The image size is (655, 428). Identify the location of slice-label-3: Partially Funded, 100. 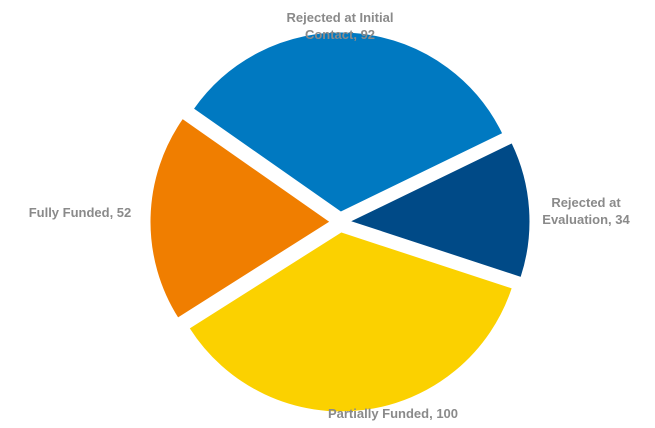
(393, 413).